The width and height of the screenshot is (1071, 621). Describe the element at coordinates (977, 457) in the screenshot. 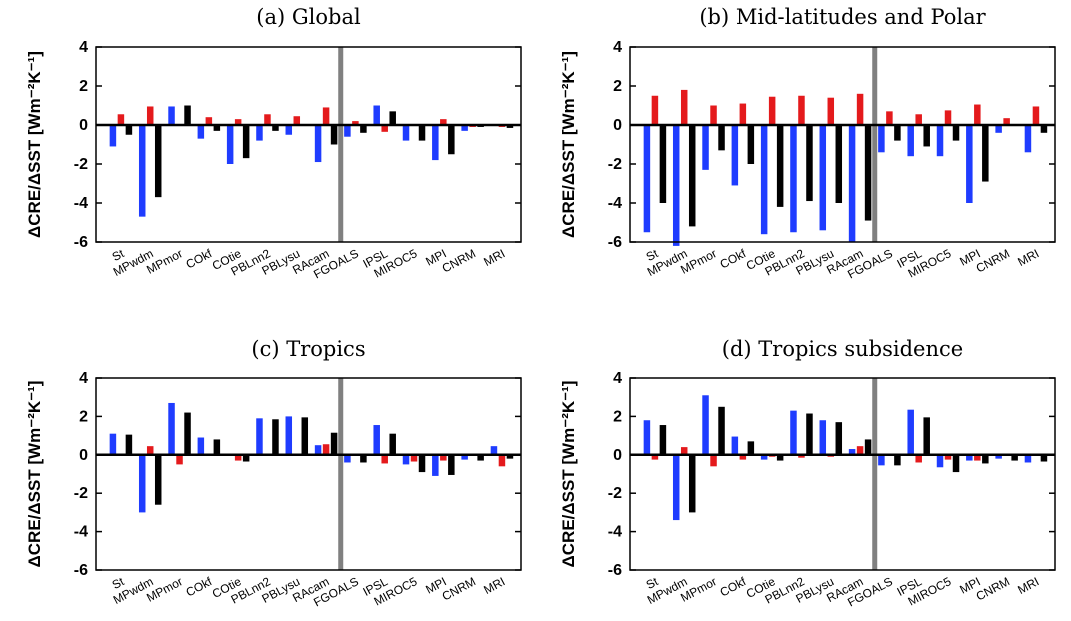

I see `bar-mpi-s2` at that location.